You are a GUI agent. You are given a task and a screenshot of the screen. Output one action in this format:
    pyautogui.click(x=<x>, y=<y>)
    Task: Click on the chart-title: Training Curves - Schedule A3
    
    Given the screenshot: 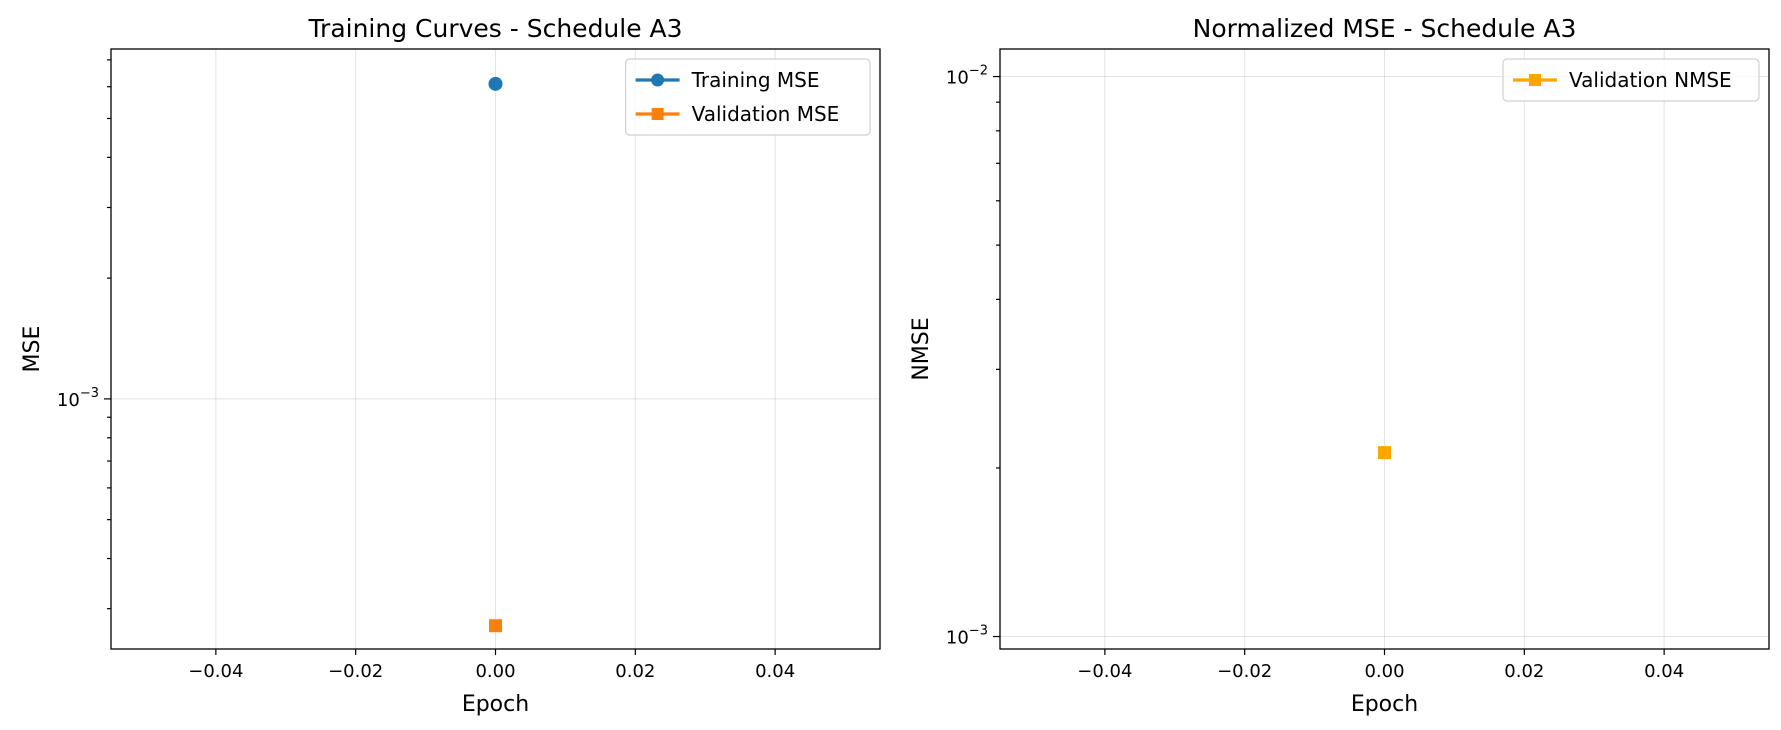 What is the action you would take?
    pyautogui.click(x=494, y=28)
    